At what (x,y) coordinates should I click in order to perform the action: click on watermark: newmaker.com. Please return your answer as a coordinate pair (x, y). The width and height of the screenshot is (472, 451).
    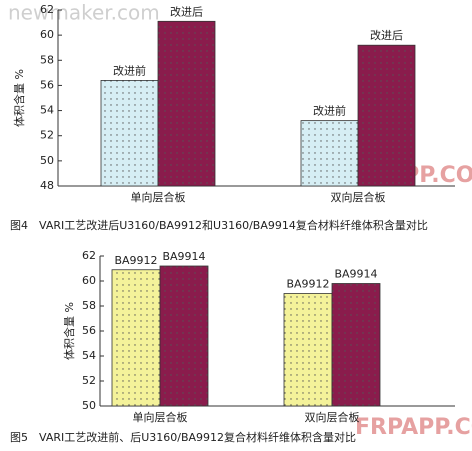
    Looking at the image, I should click on (84, 13).